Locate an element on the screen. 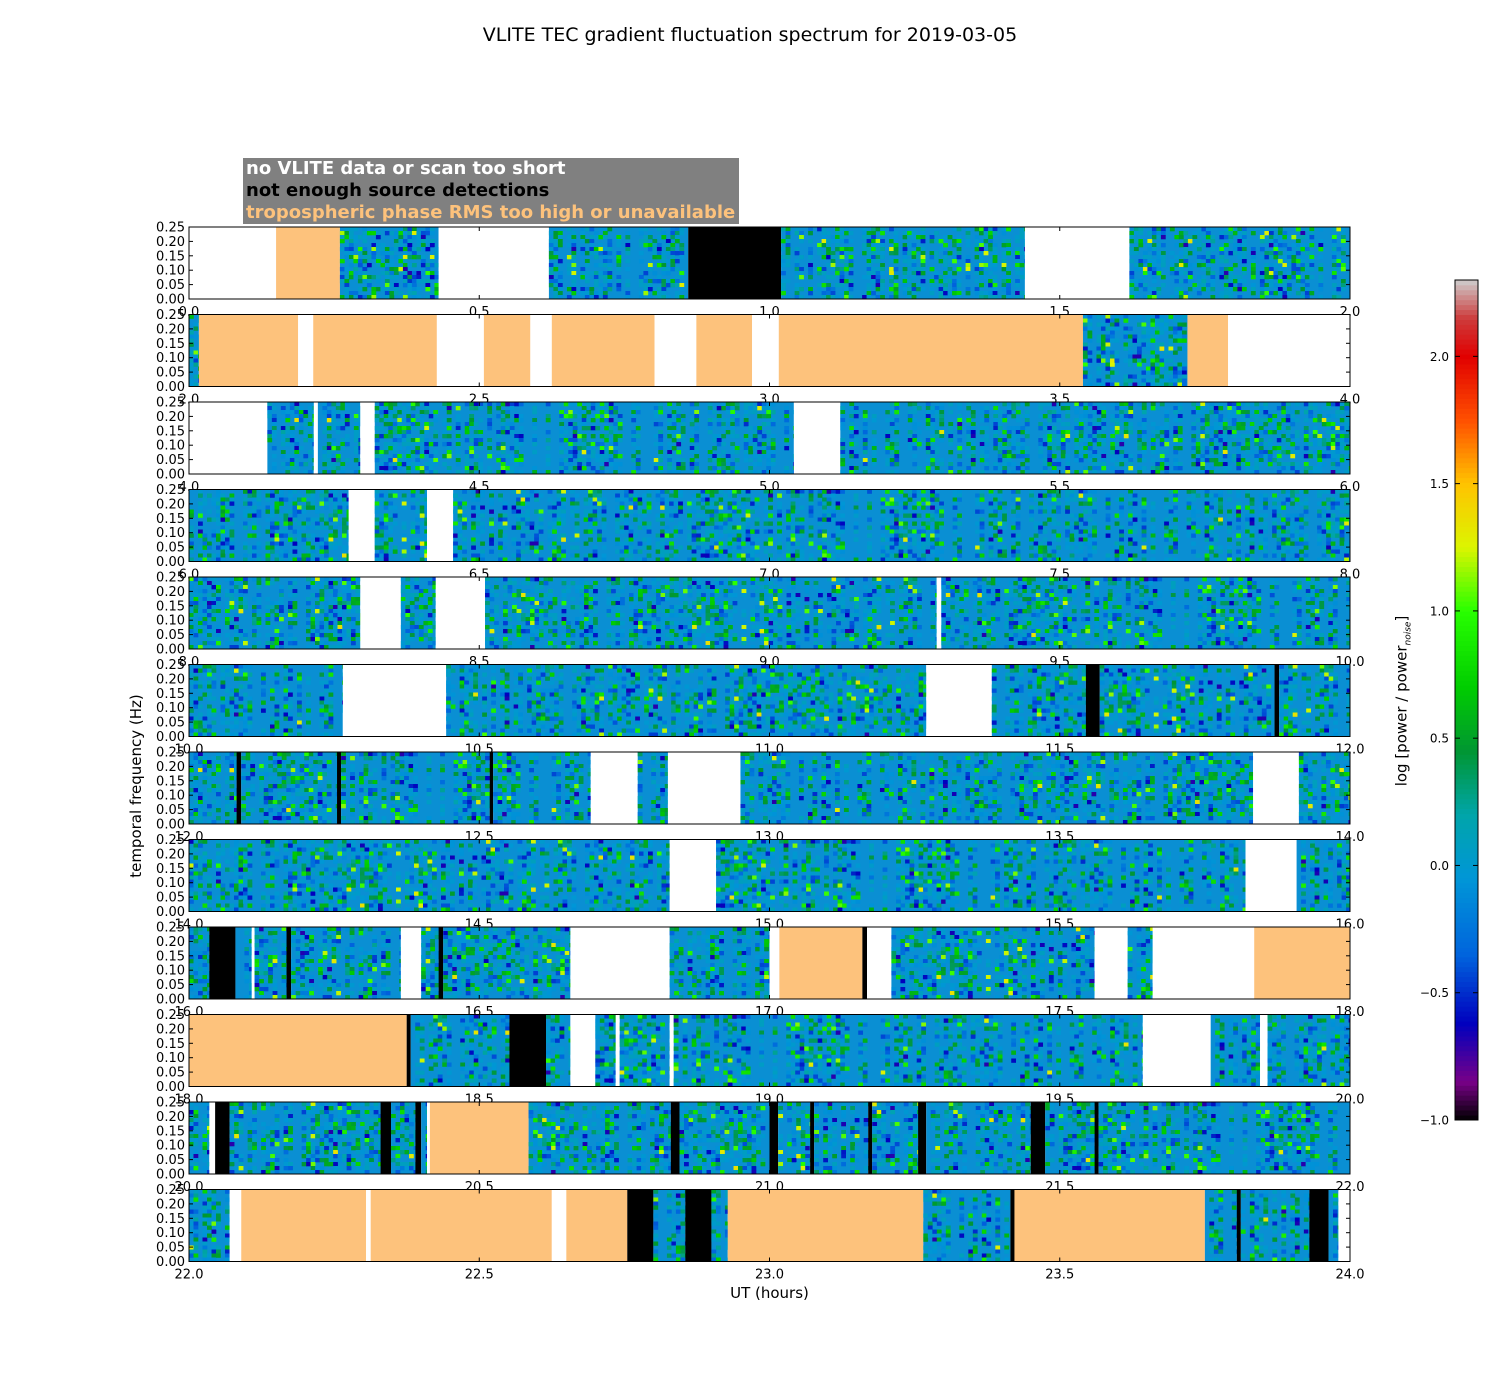 The height and width of the screenshot is (1400, 1500). segment-nodata is located at coordinates (306, 350).